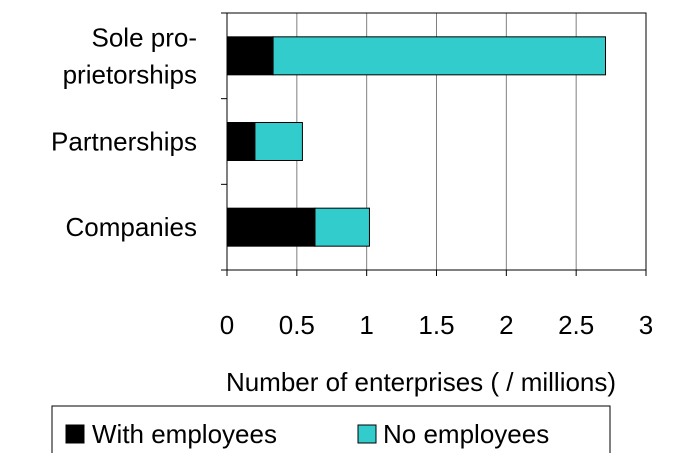 The image size is (678, 453). I want to click on legend-box, so click(331, 429).